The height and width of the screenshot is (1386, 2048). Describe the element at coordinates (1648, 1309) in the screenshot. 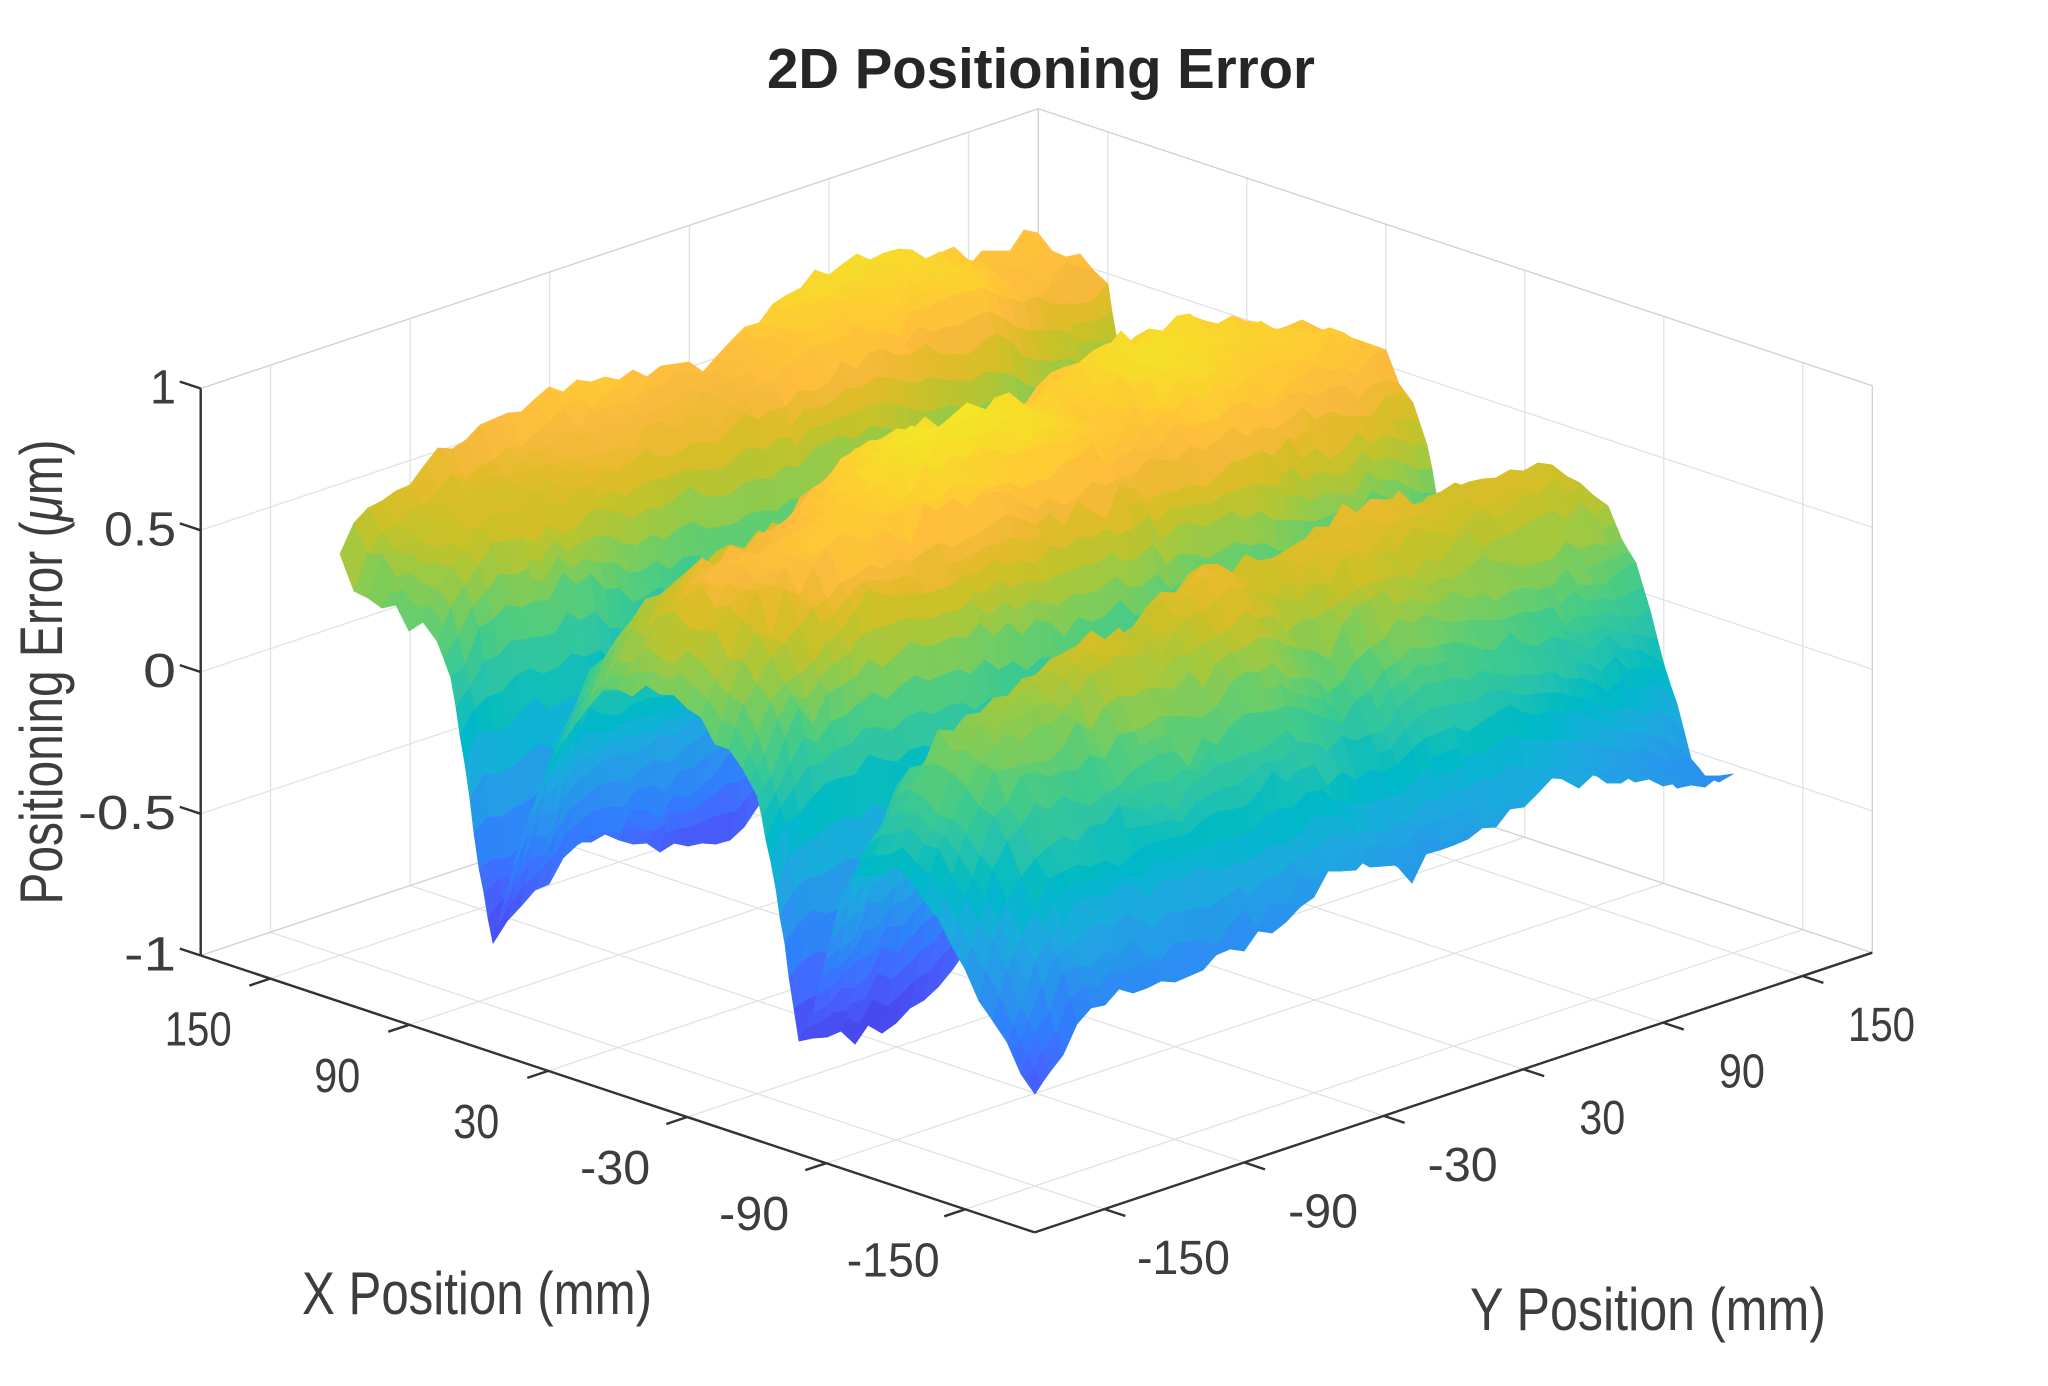

I see `svg-text: Y Position (mm)` at that location.